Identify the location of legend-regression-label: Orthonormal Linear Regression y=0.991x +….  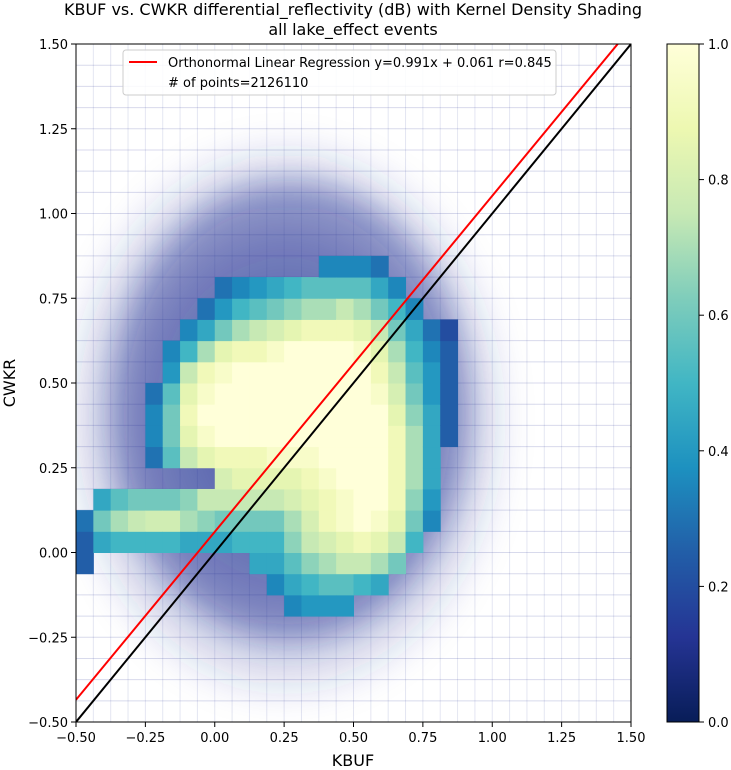
(360, 63).